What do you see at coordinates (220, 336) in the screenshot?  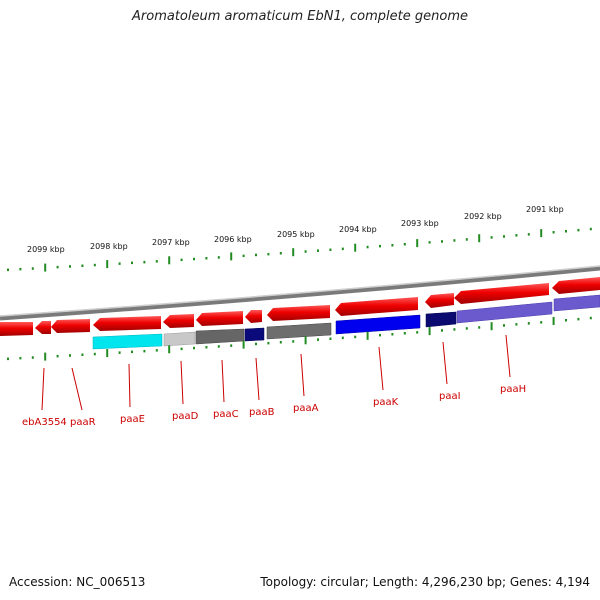 I see `gene-block-paaC` at bounding box center [220, 336].